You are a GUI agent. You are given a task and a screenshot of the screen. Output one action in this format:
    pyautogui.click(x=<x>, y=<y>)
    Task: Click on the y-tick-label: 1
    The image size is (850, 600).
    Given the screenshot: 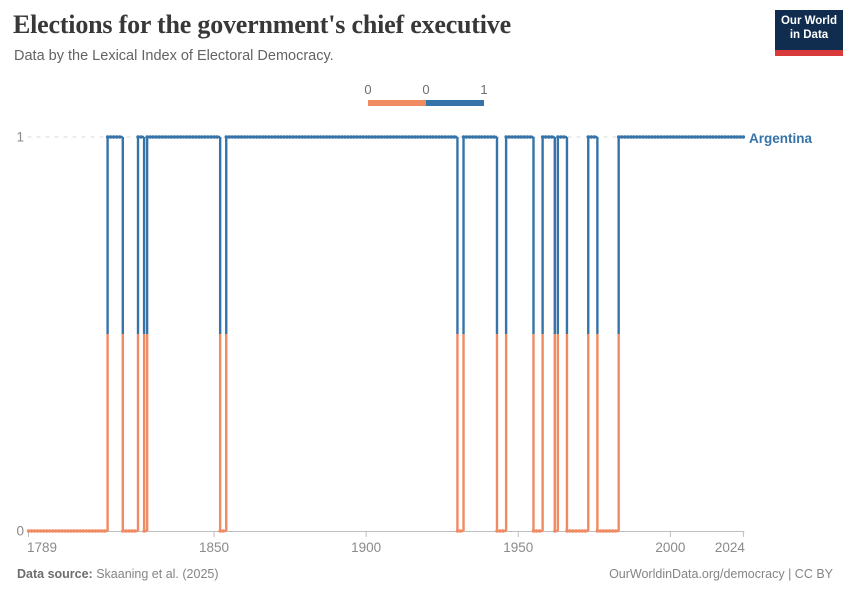 What is the action you would take?
    pyautogui.click(x=20, y=137)
    